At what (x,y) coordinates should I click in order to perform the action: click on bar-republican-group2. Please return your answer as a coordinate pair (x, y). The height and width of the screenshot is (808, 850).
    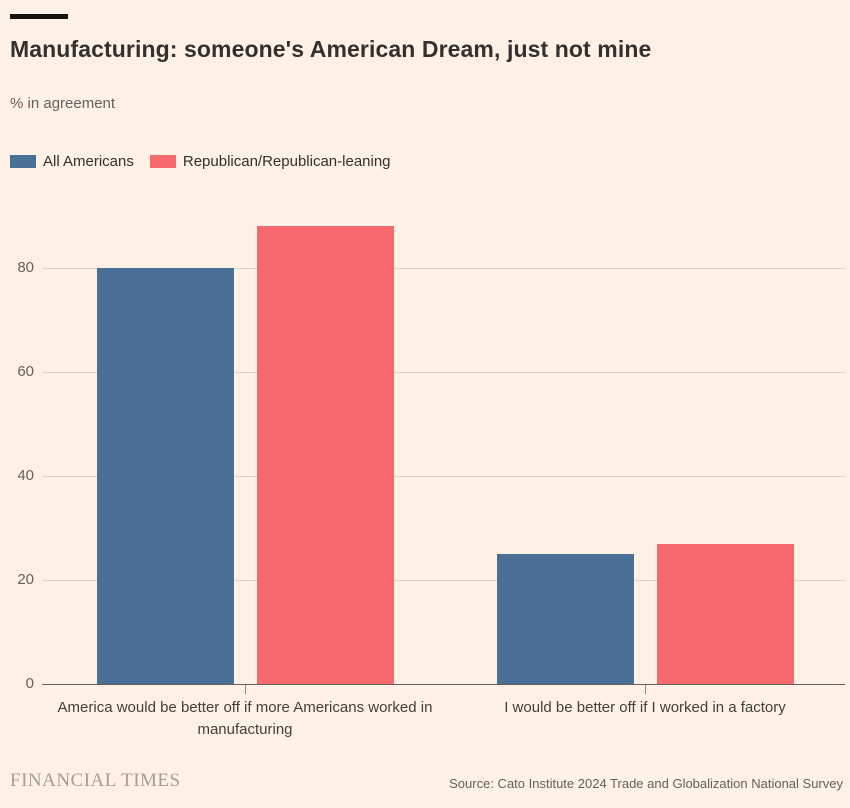
    Looking at the image, I should click on (725, 614).